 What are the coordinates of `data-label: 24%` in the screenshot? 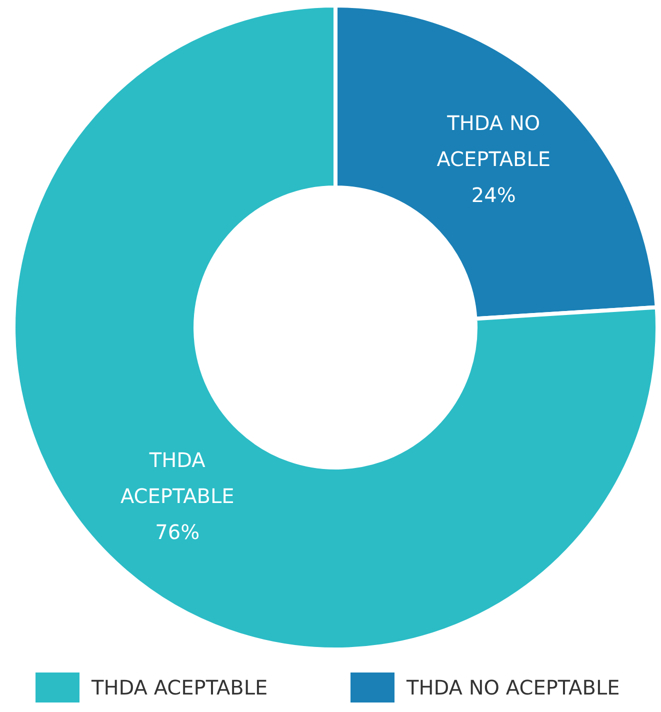 It's located at (493, 195).